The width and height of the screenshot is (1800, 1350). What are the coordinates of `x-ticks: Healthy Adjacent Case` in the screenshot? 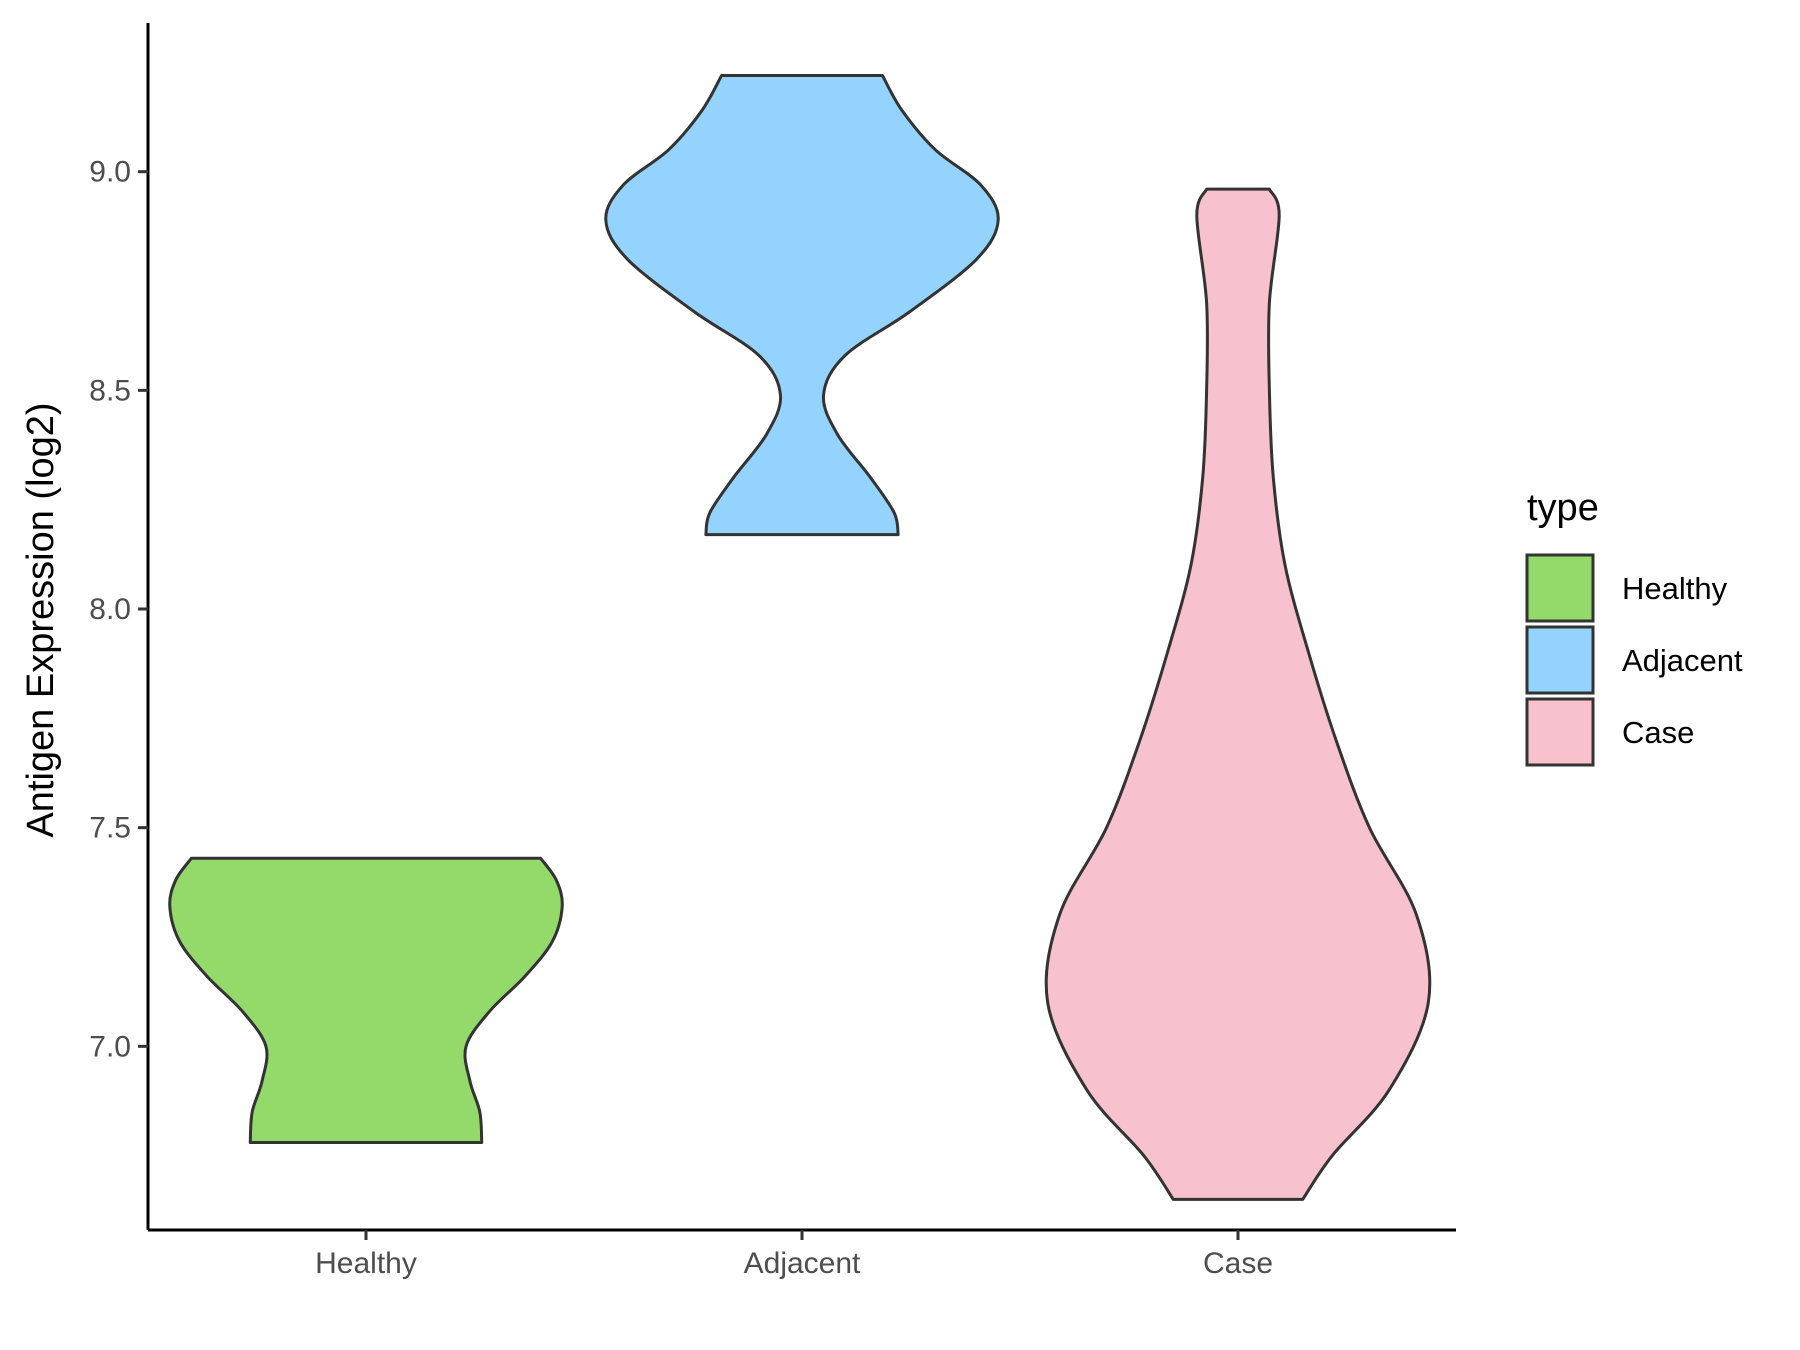 It's located at (794, 1255).